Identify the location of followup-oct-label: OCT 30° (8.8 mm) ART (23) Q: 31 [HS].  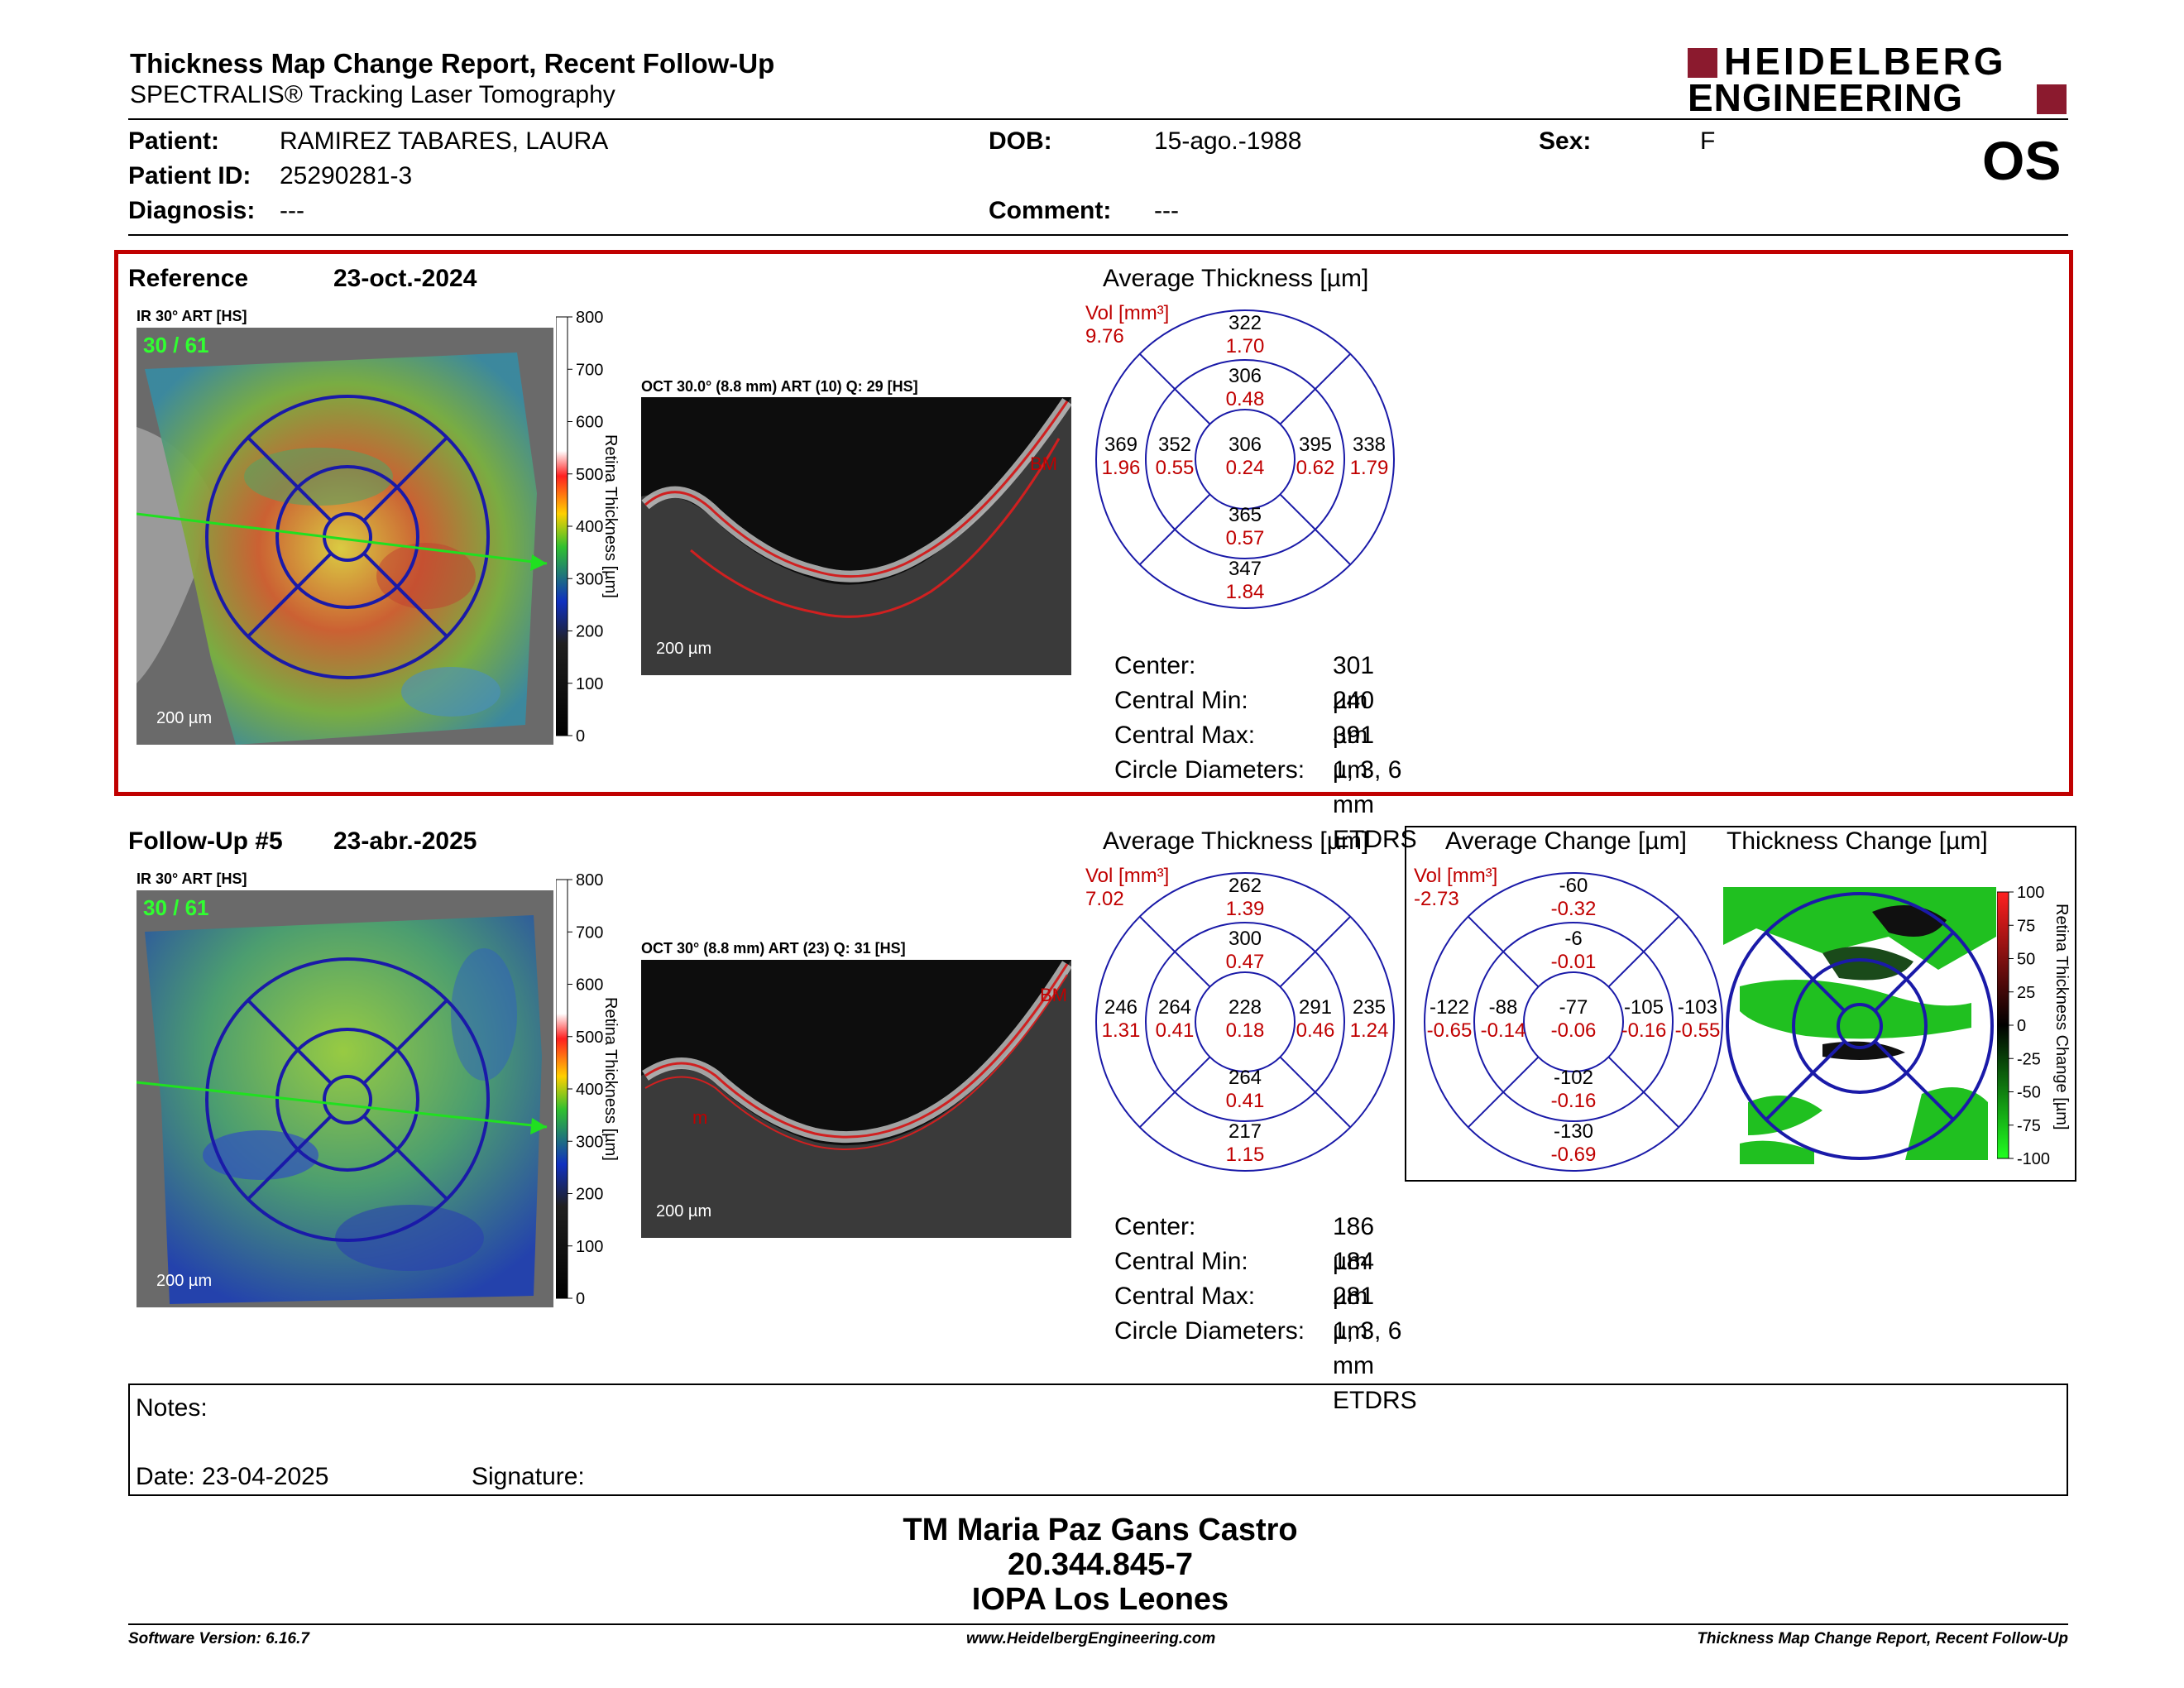
(773, 948).